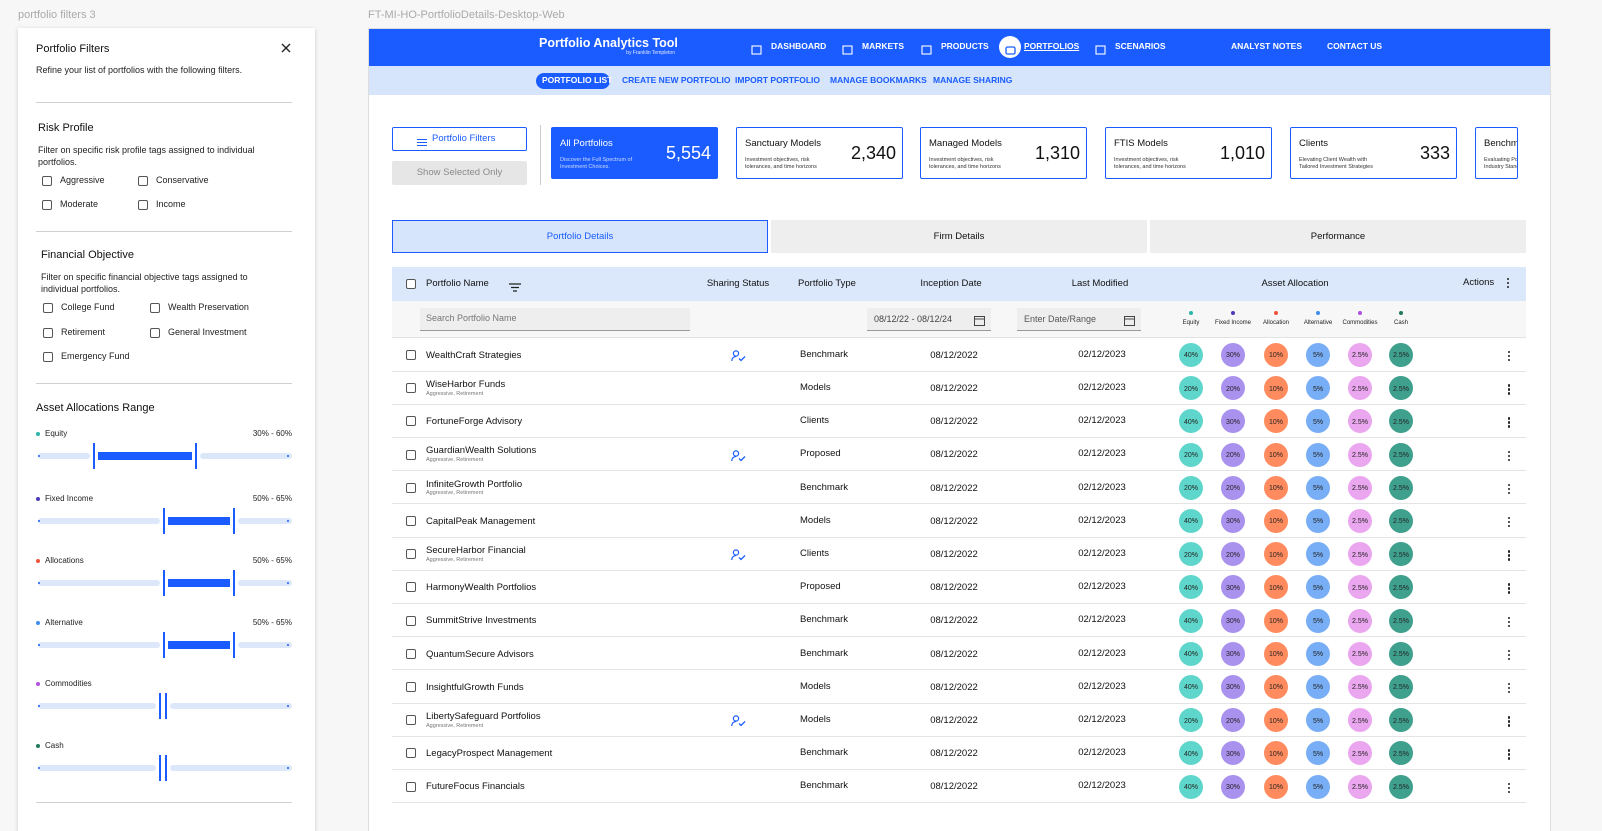 The height and width of the screenshot is (831, 1602). What do you see at coordinates (475, 787) in the screenshot?
I see `portfolio-name: FutureFocus Financials` at bounding box center [475, 787].